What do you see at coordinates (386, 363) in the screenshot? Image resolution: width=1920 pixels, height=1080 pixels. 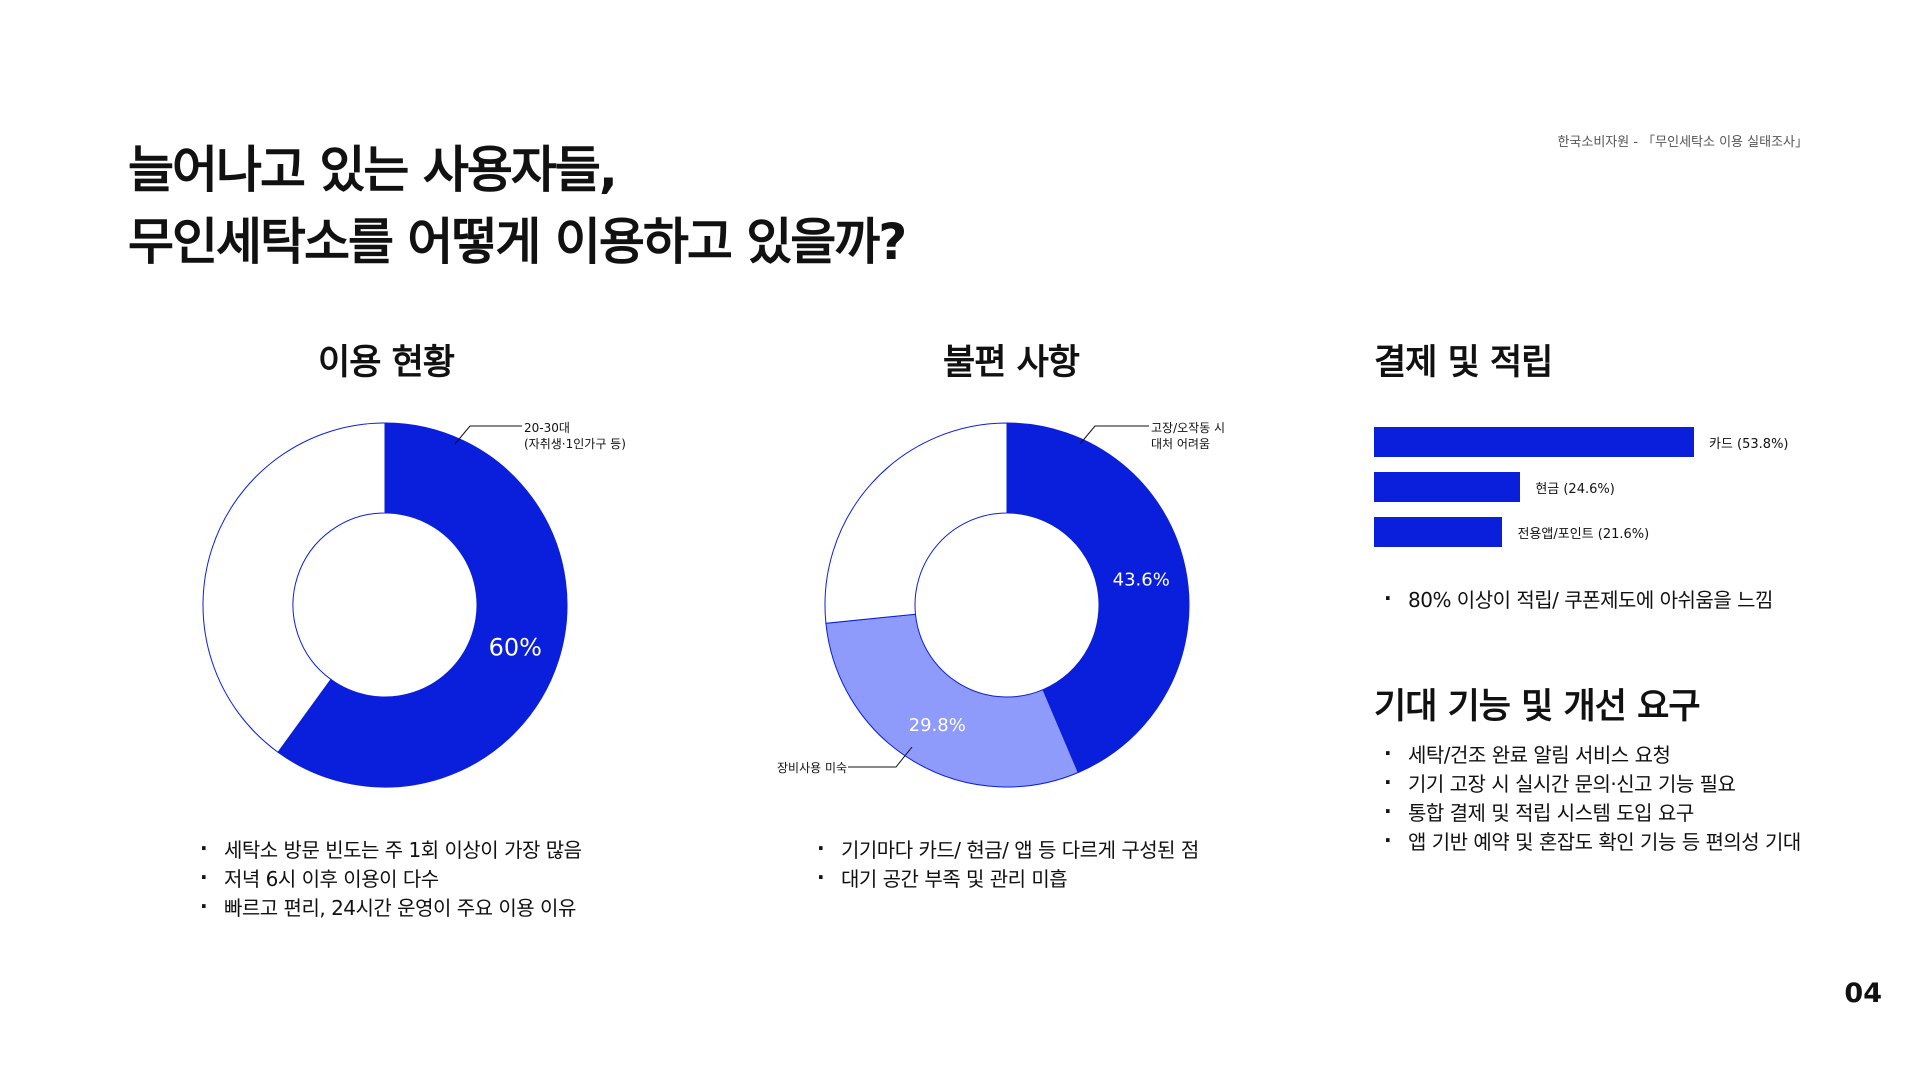 I see `usage-section-title: 이용 현황` at bounding box center [386, 363].